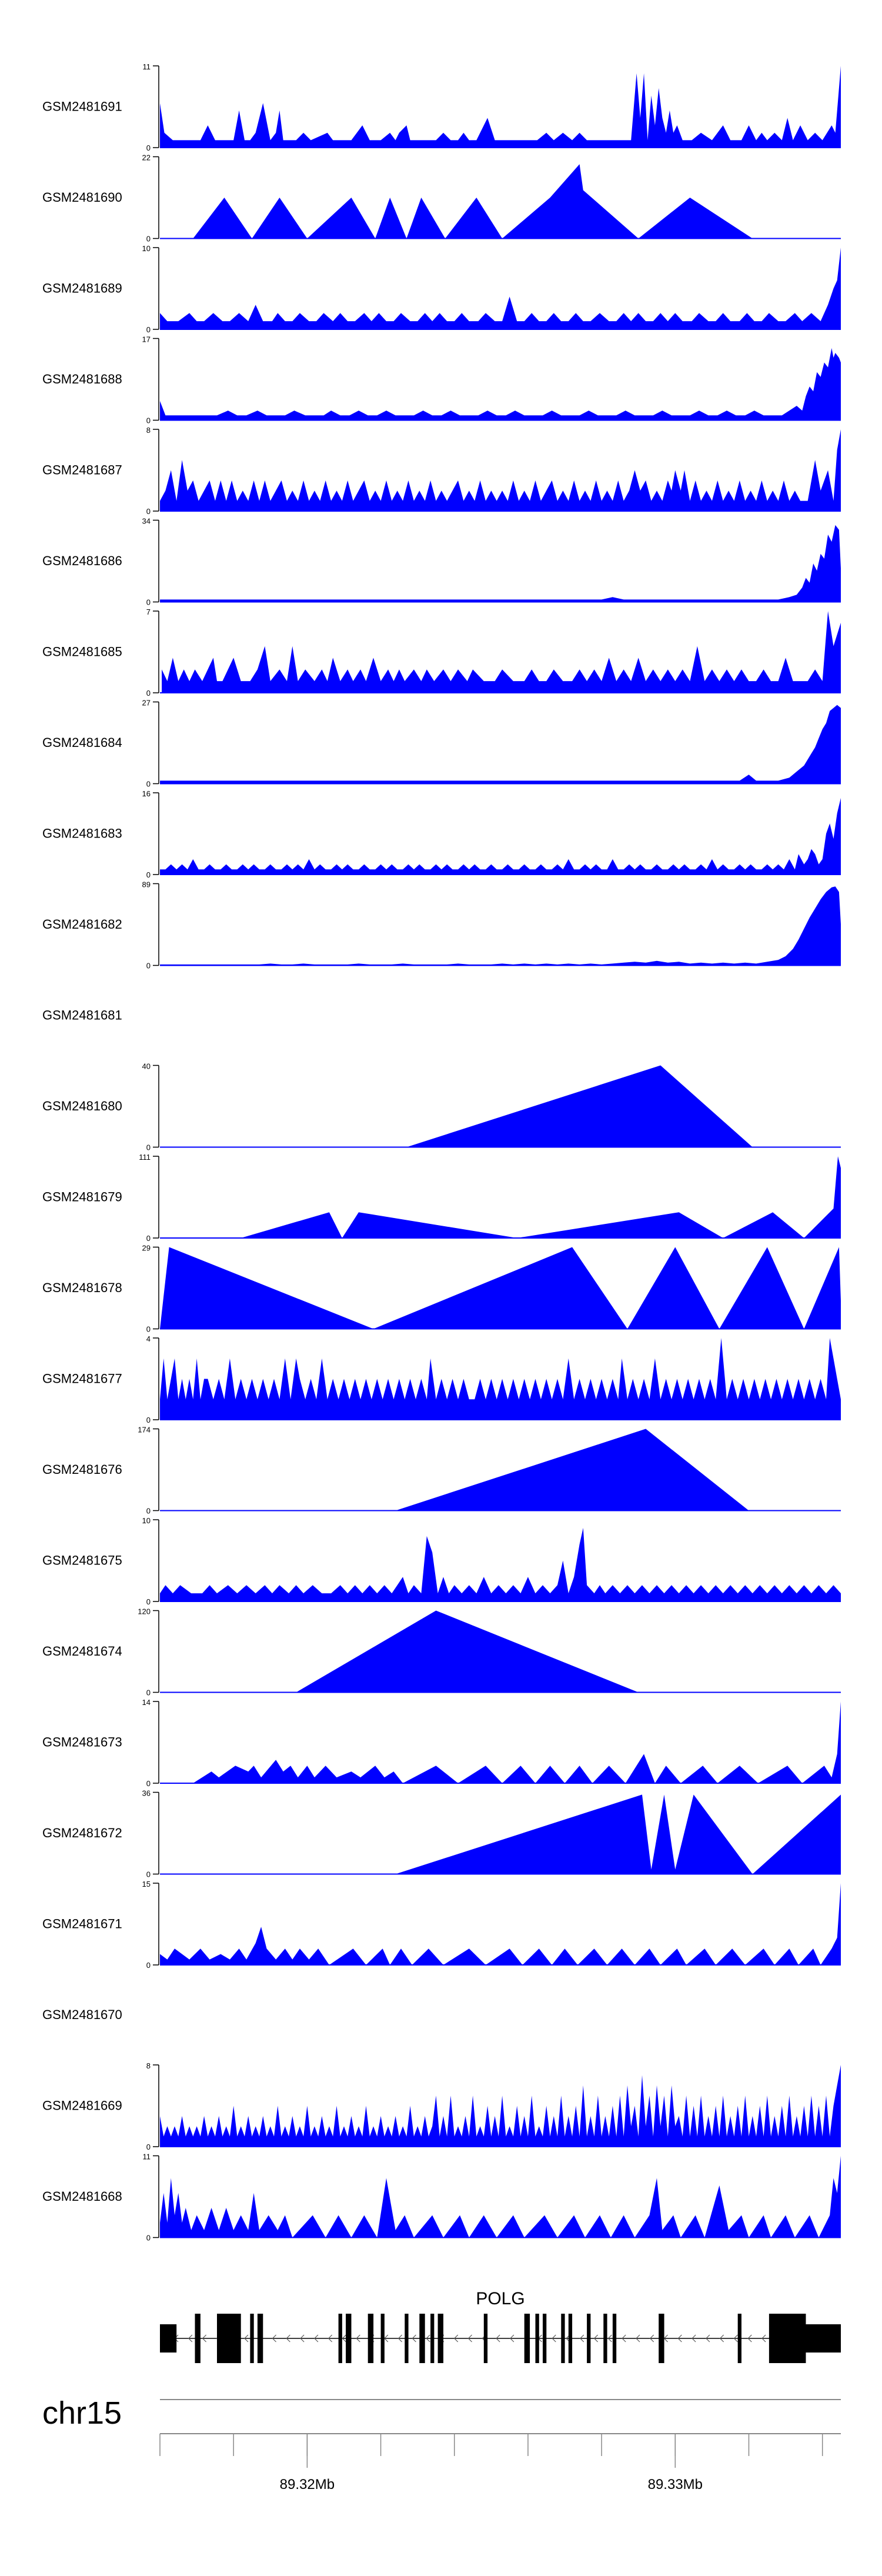 This screenshot has height=2576, width=882. I want to click on track-label: GSM2481677, so click(82, 1379).